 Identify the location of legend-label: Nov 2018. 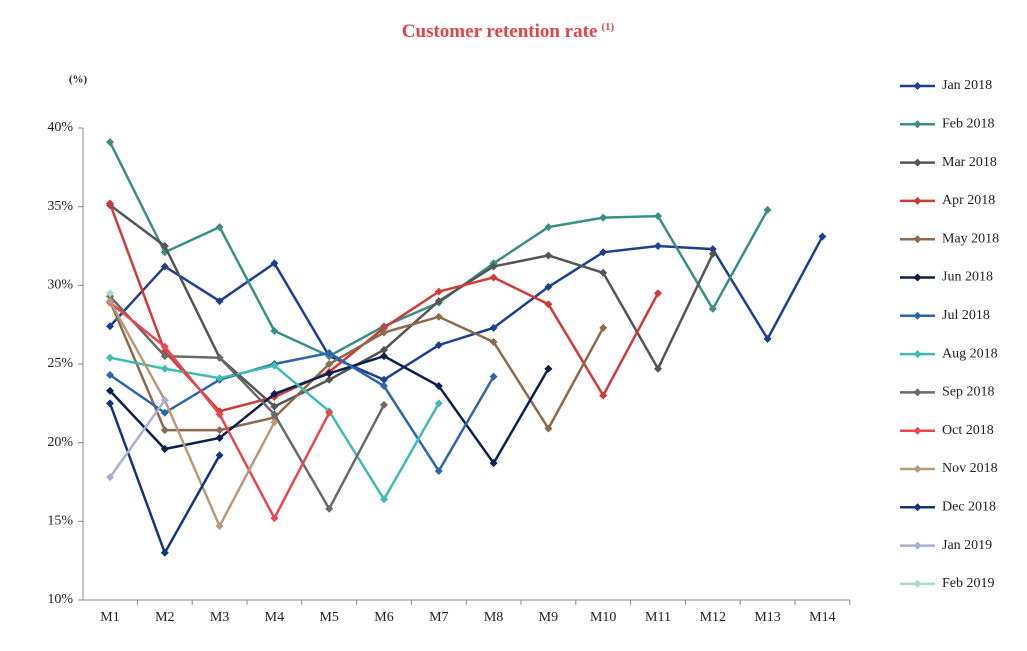
(970, 468).